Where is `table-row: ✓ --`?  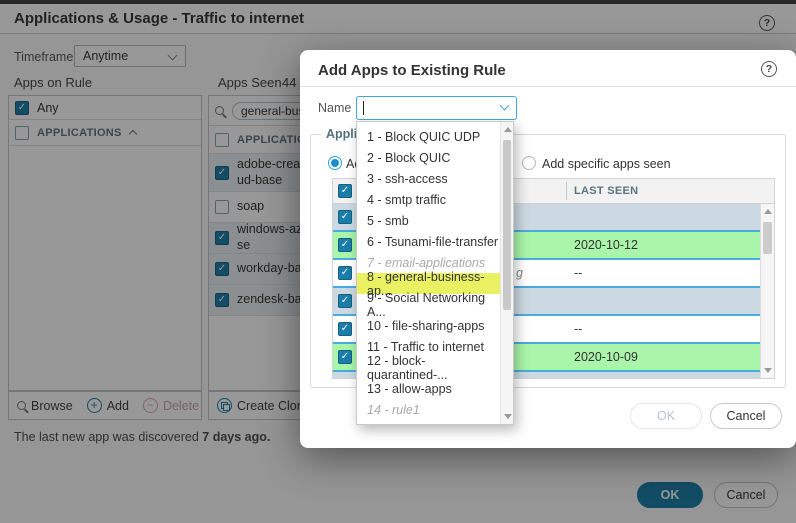 table-row: ✓ -- is located at coordinates (553, 330).